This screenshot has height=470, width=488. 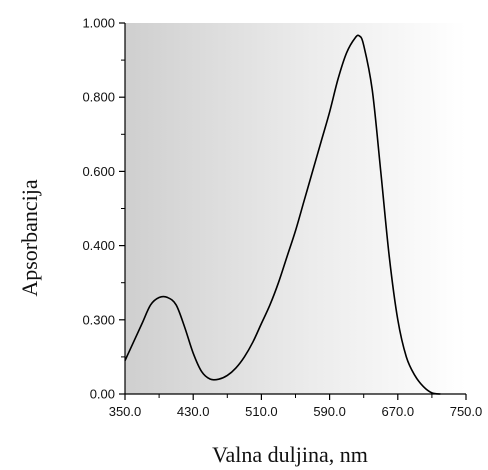 What do you see at coordinates (125, 411) in the screenshot?
I see `x-tick-label: 350.0` at bounding box center [125, 411].